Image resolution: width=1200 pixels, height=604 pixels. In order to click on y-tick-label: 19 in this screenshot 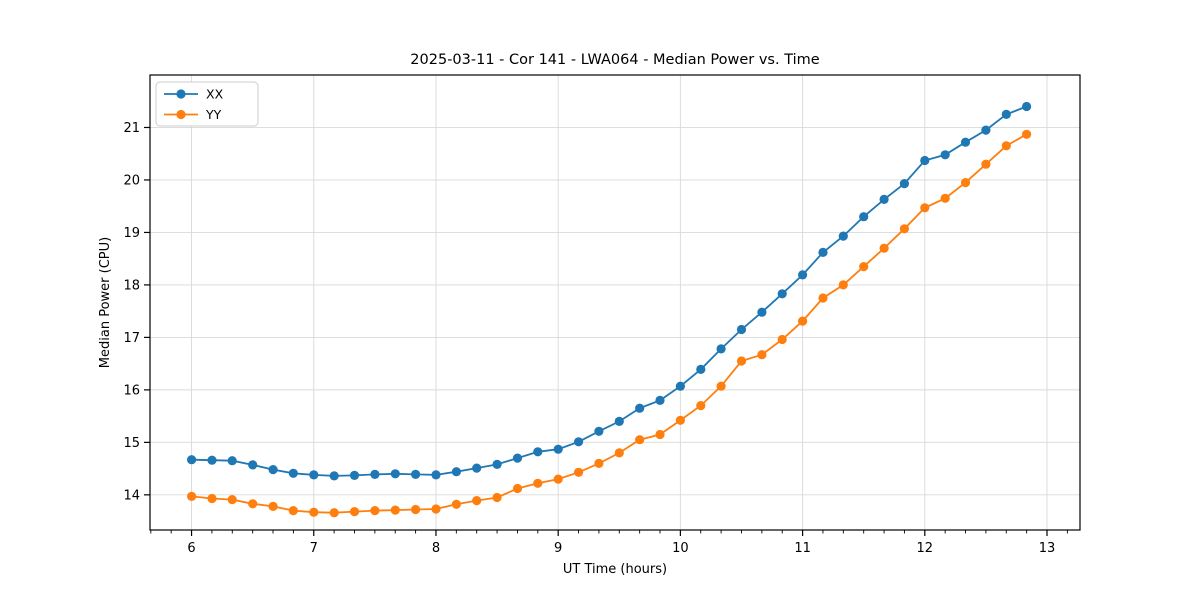, I will do `click(131, 233)`.